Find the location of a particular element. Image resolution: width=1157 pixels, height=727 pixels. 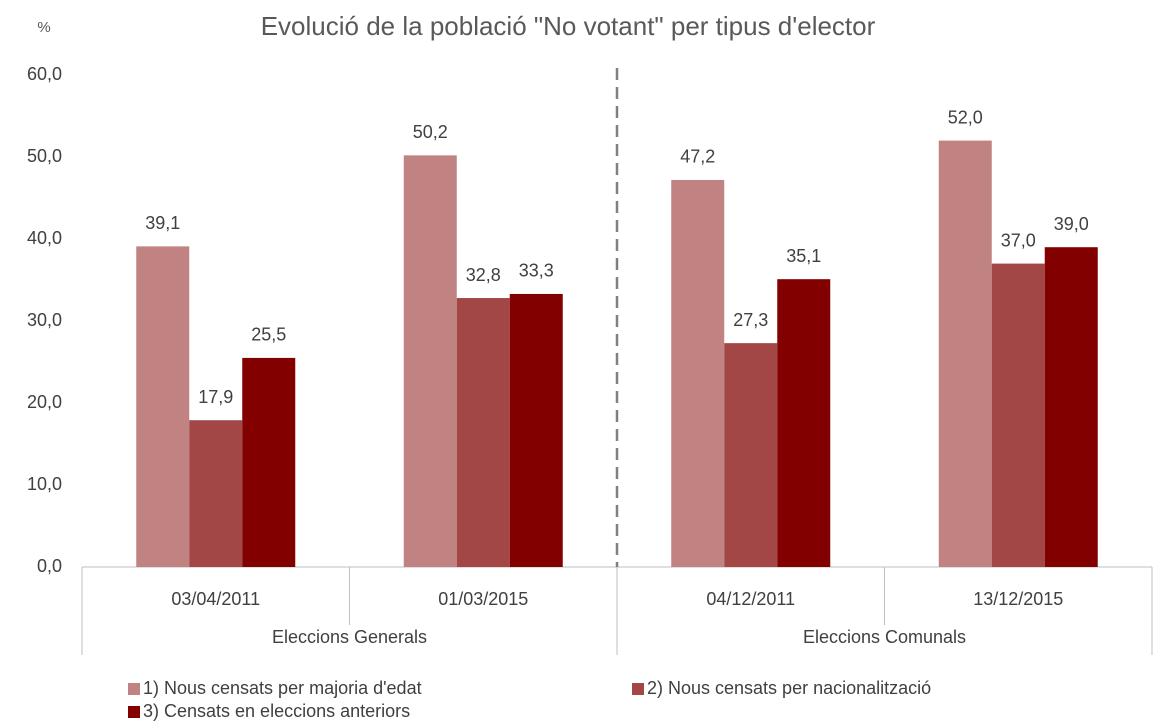

group-label: Eleccions Comunals is located at coordinates (884, 637).